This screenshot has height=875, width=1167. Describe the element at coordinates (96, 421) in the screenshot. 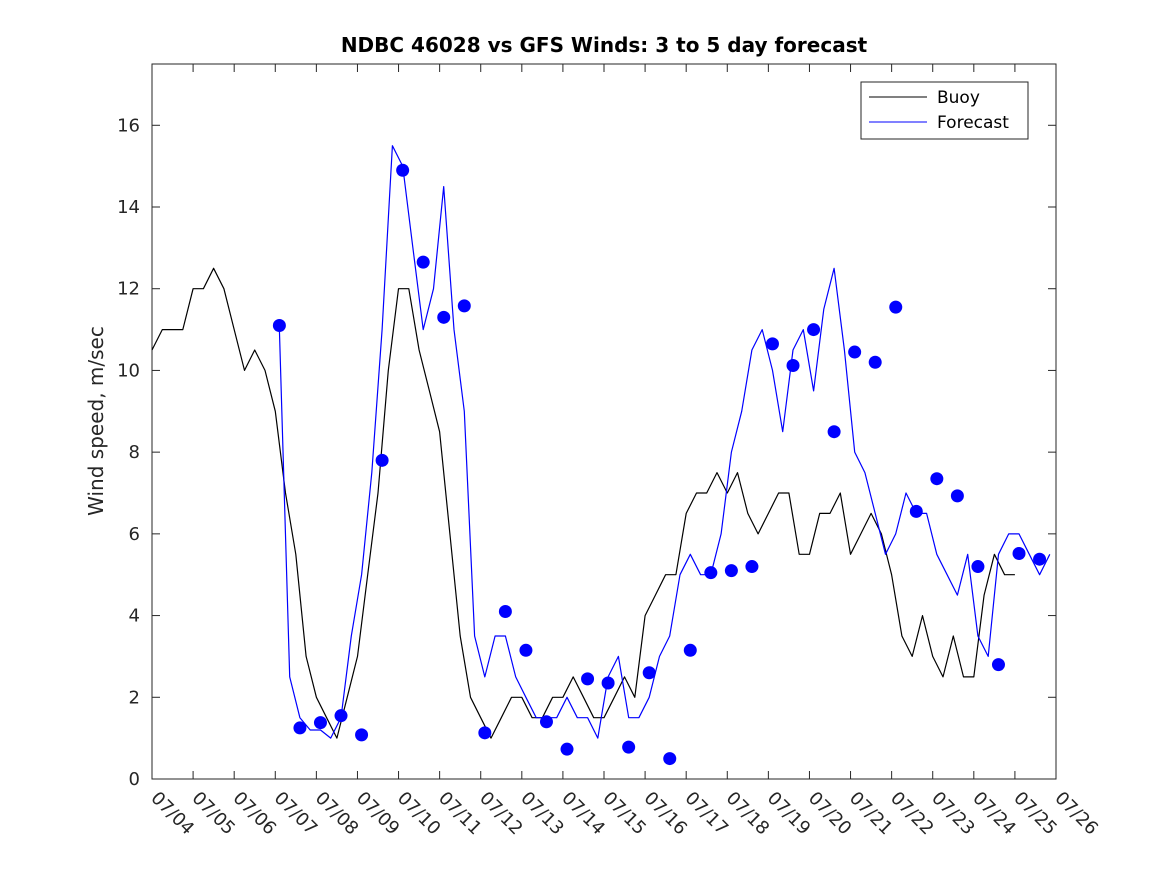

I see `y-axis-label: Wind speed, m/sec` at that location.